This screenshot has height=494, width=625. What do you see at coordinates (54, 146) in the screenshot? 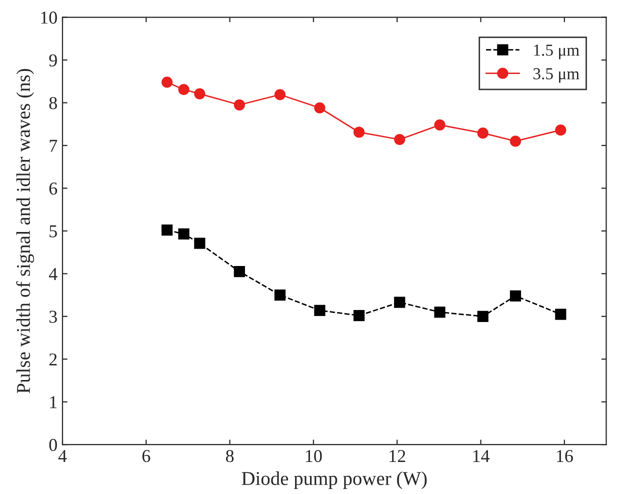
I see `y-tick-label: 7` at bounding box center [54, 146].